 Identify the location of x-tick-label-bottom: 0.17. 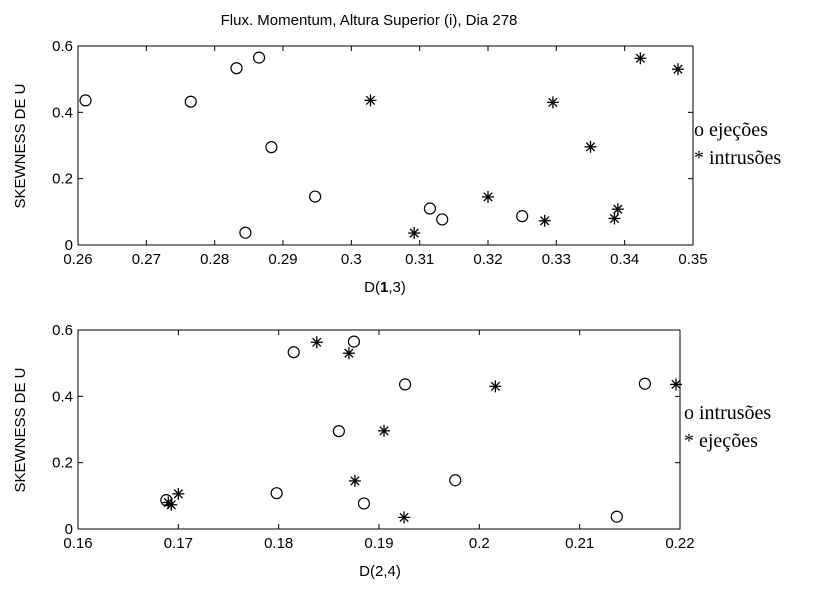
(178, 543).